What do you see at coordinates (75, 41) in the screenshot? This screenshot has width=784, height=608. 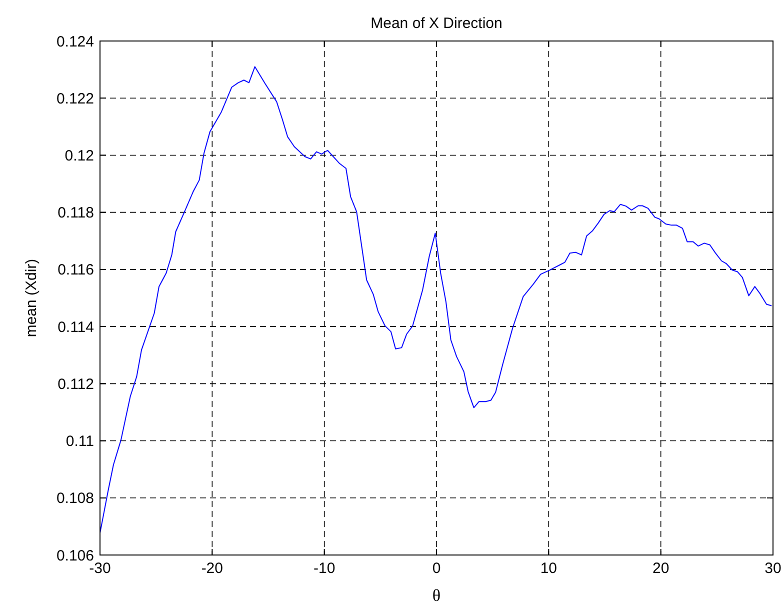 I see `y-tick-label: 0.124` at bounding box center [75, 41].